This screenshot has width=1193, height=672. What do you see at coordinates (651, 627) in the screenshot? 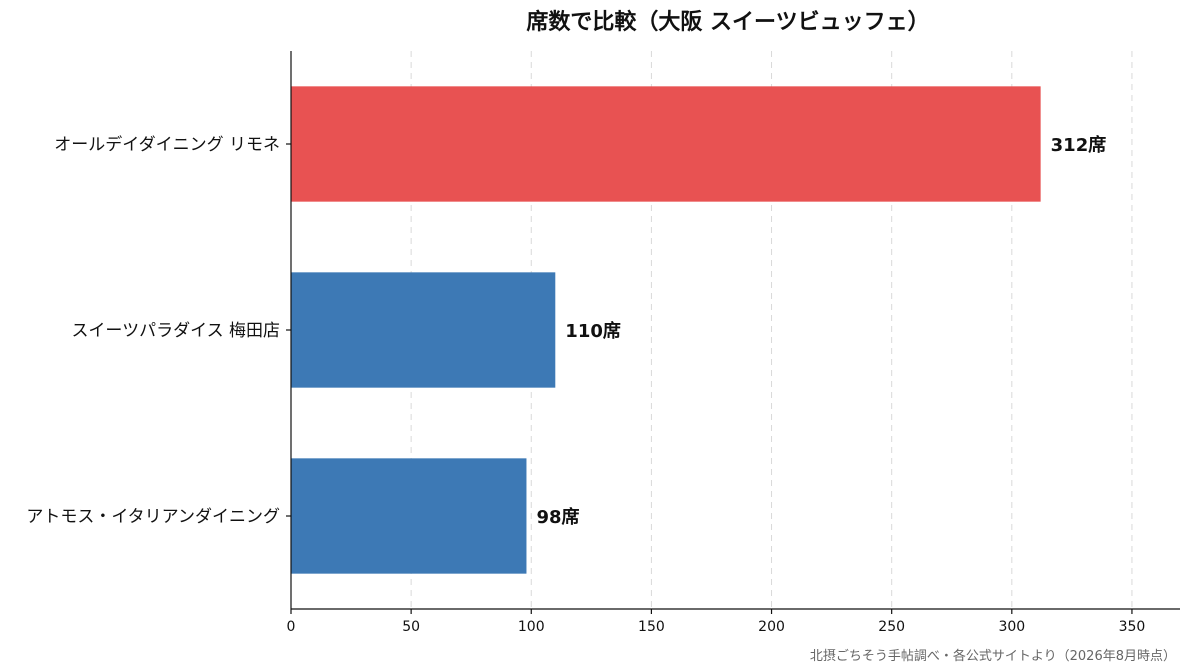
I see `x-tick-label: 150` at bounding box center [651, 627].